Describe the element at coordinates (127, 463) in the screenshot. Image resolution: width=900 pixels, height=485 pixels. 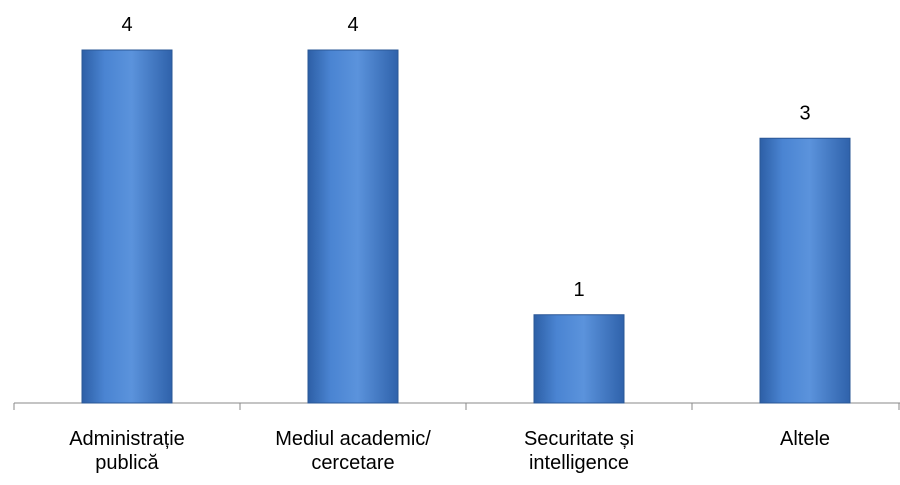
I see `category-label-line: publică` at that location.